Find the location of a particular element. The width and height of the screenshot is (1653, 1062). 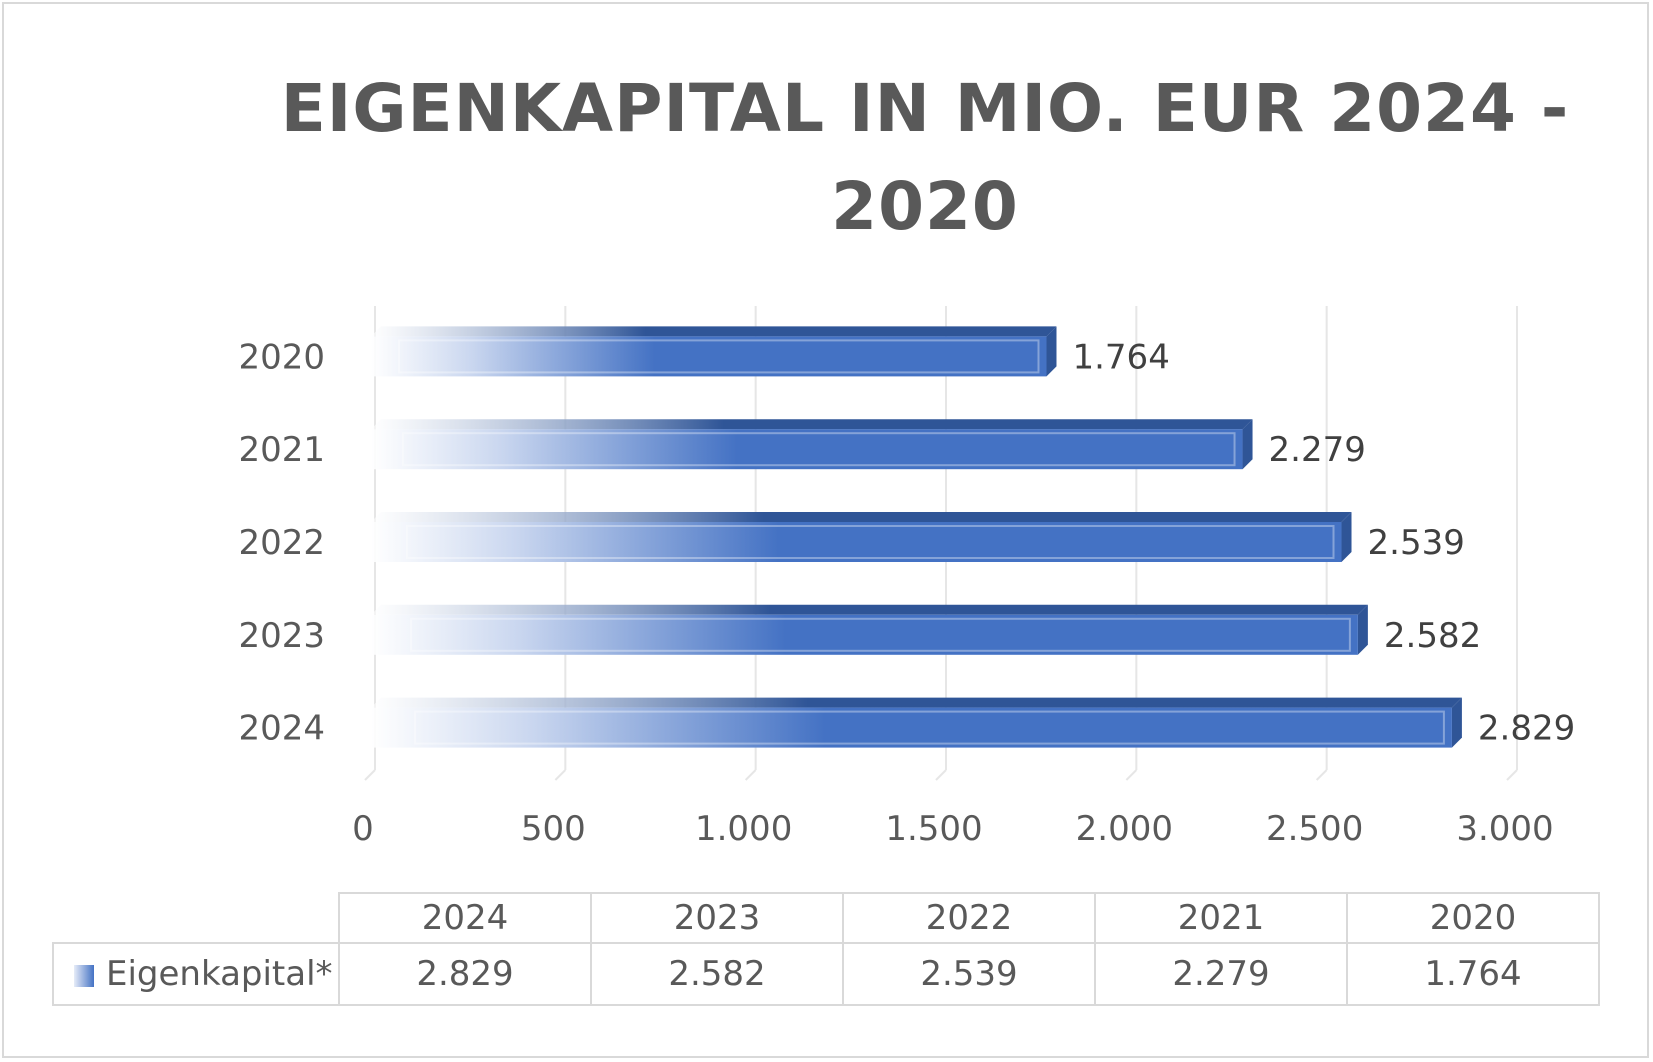

x-tick-label: 1.000 is located at coordinates (743, 829).